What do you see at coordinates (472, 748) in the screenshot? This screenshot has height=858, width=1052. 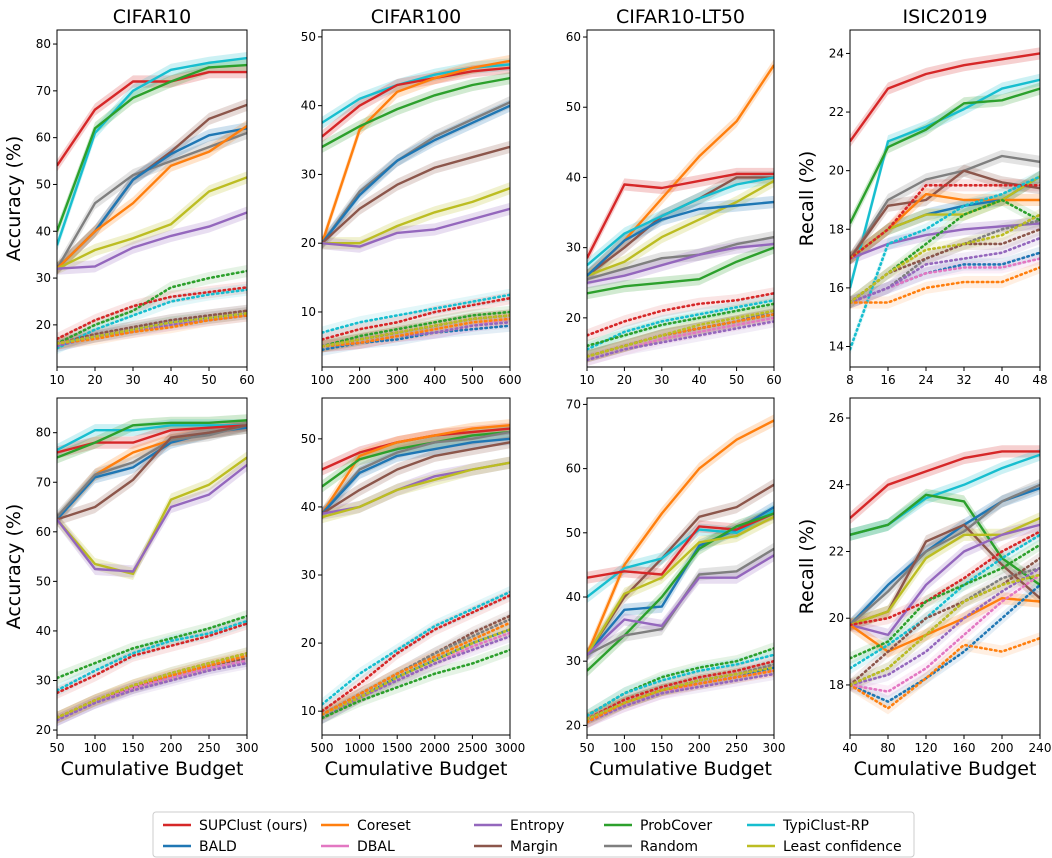 I see `x-tick-label: 2500` at bounding box center [472, 748].